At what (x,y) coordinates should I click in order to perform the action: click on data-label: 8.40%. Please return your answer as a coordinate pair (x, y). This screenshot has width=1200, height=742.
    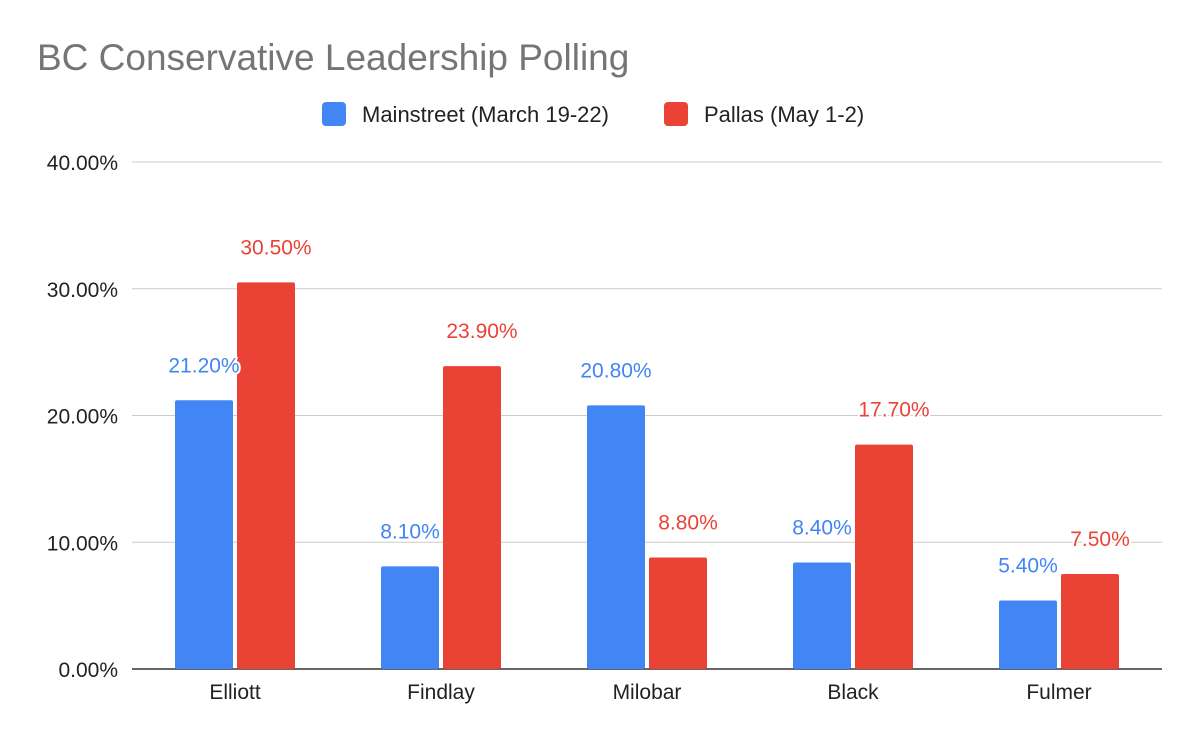
    Looking at the image, I should click on (822, 528).